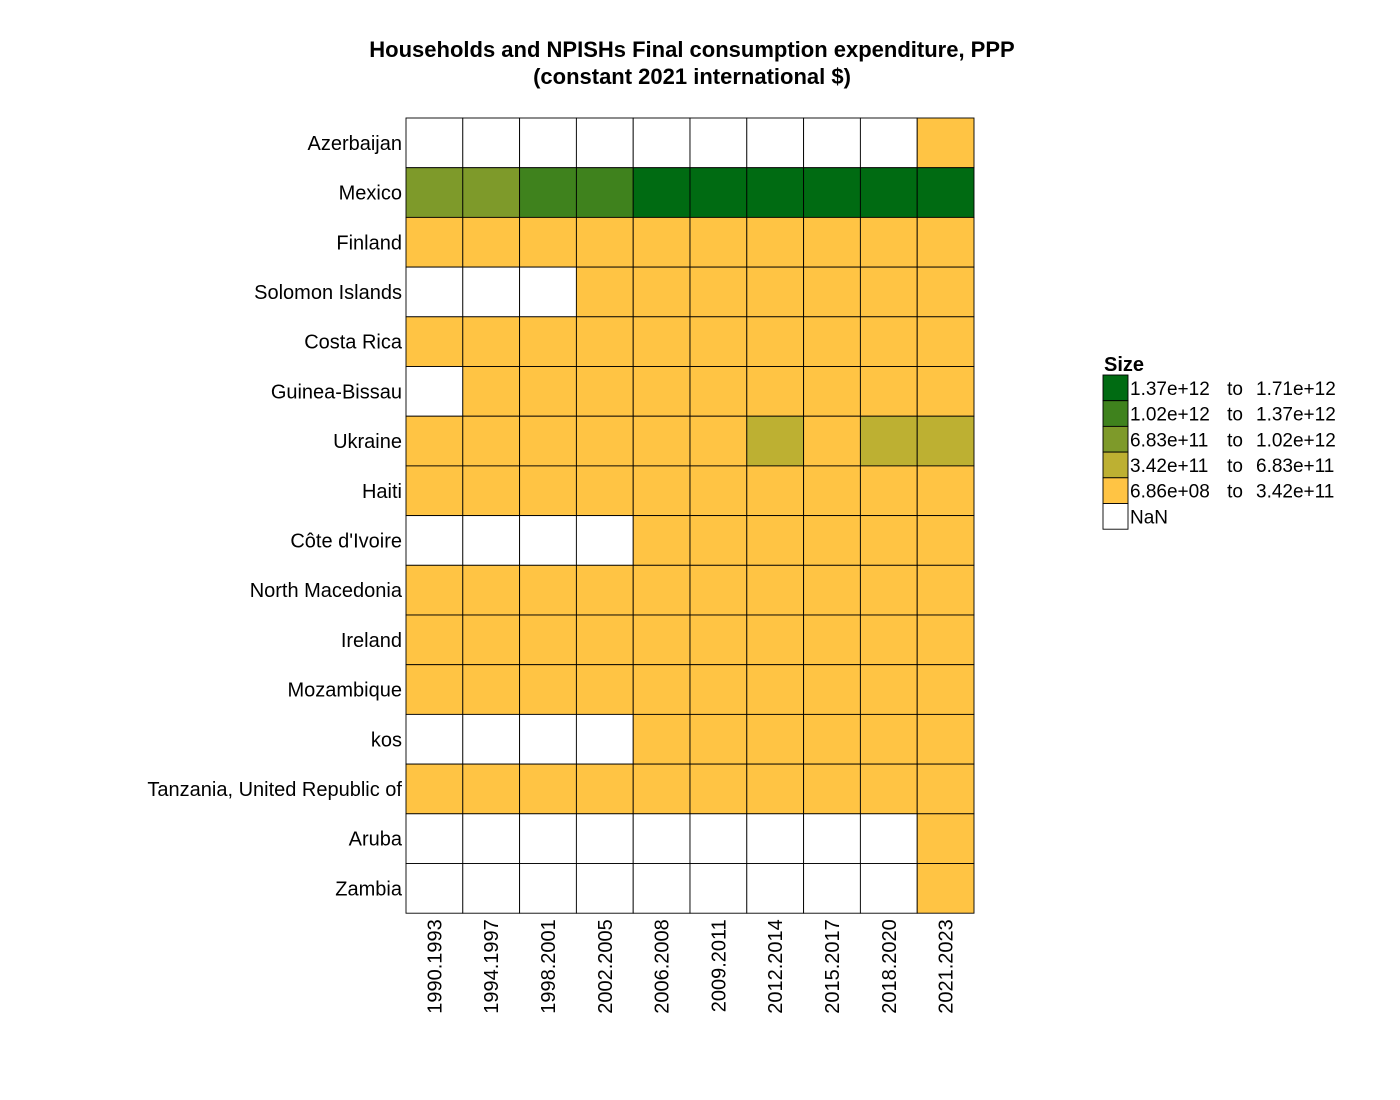  I want to click on row-label: Ireland, so click(371, 641).